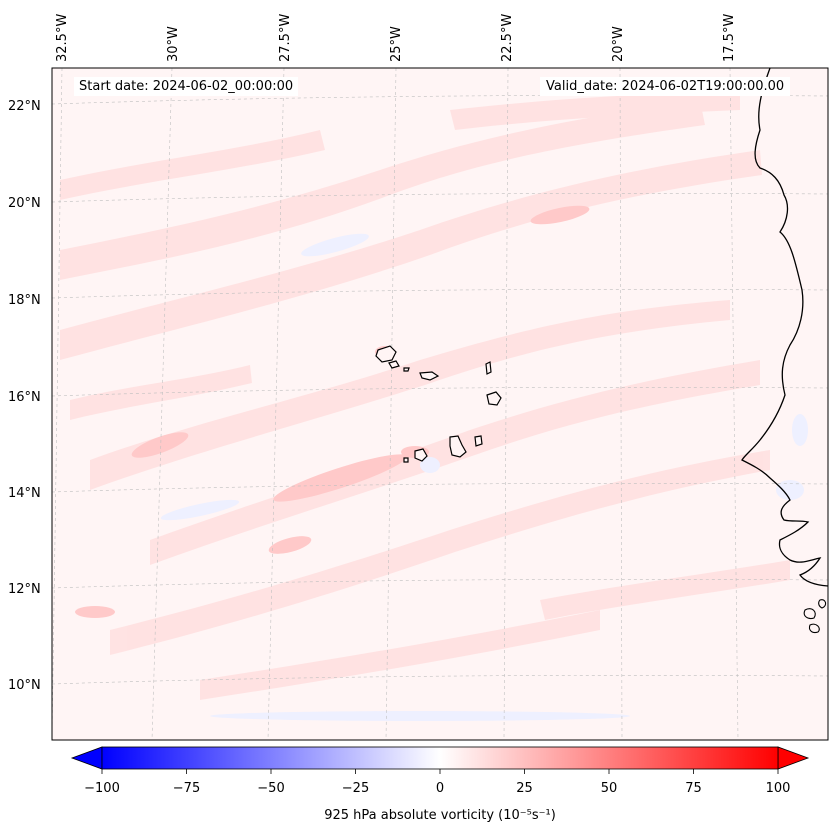  Describe the element at coordinates (24, 493) in the screenshot. I see `lat-label: 14°N` at that location.